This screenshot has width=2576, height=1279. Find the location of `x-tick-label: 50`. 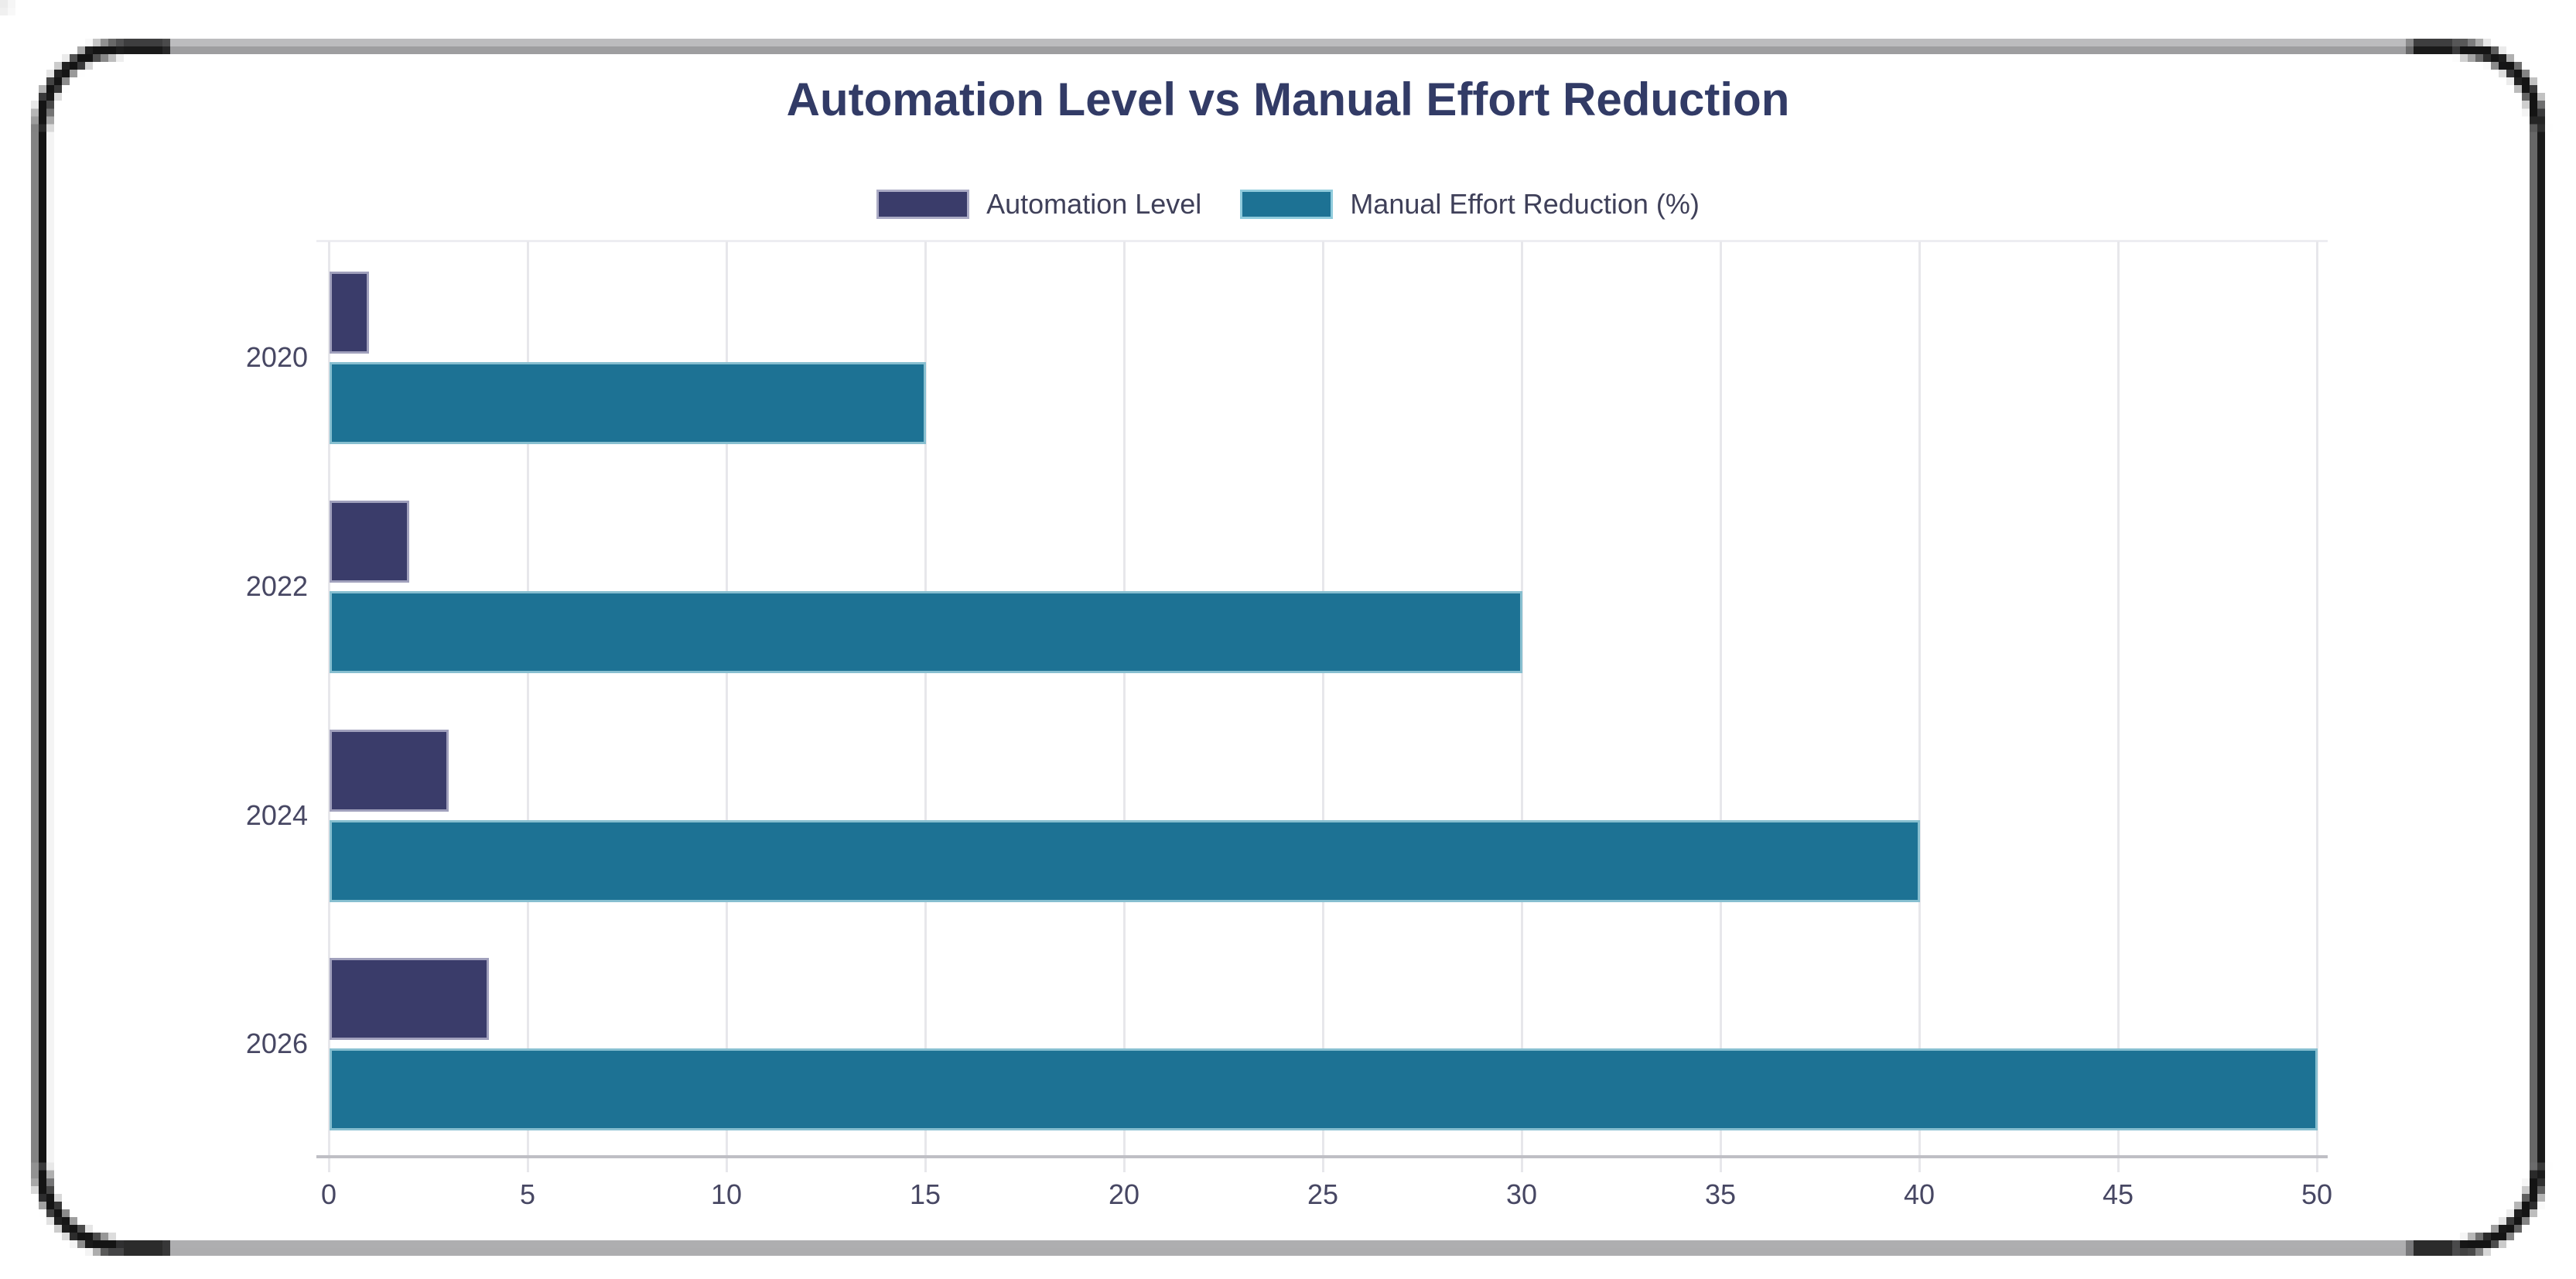

x-tick-label: 50 is located at coordinates (2317, 1194).